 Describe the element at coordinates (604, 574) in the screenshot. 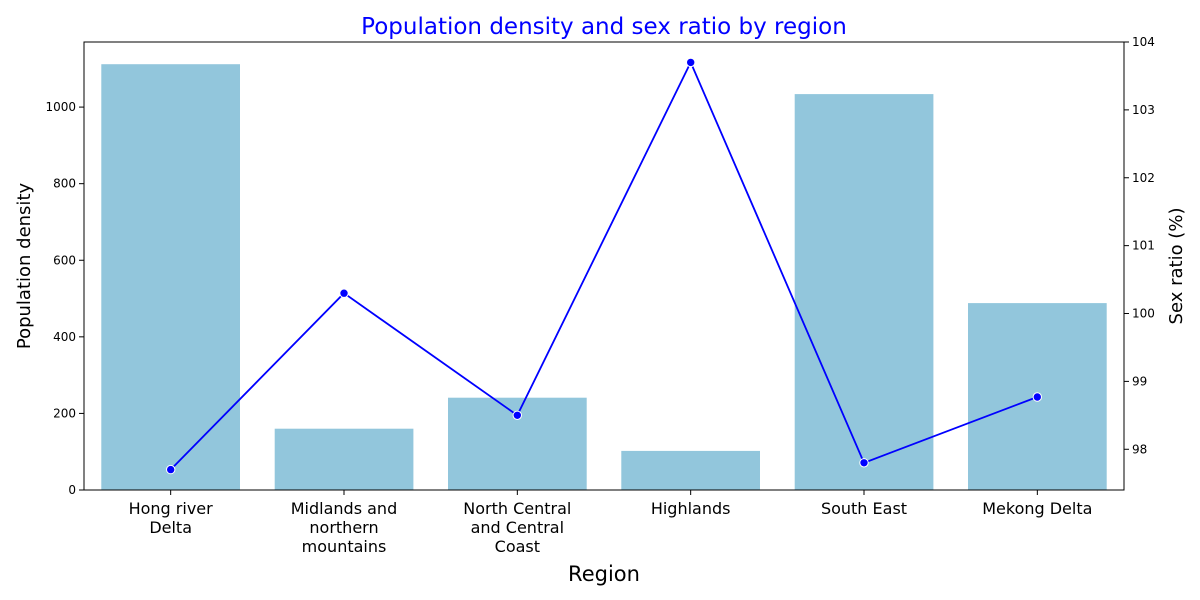

I see `x-axis-title: Region` at that location.